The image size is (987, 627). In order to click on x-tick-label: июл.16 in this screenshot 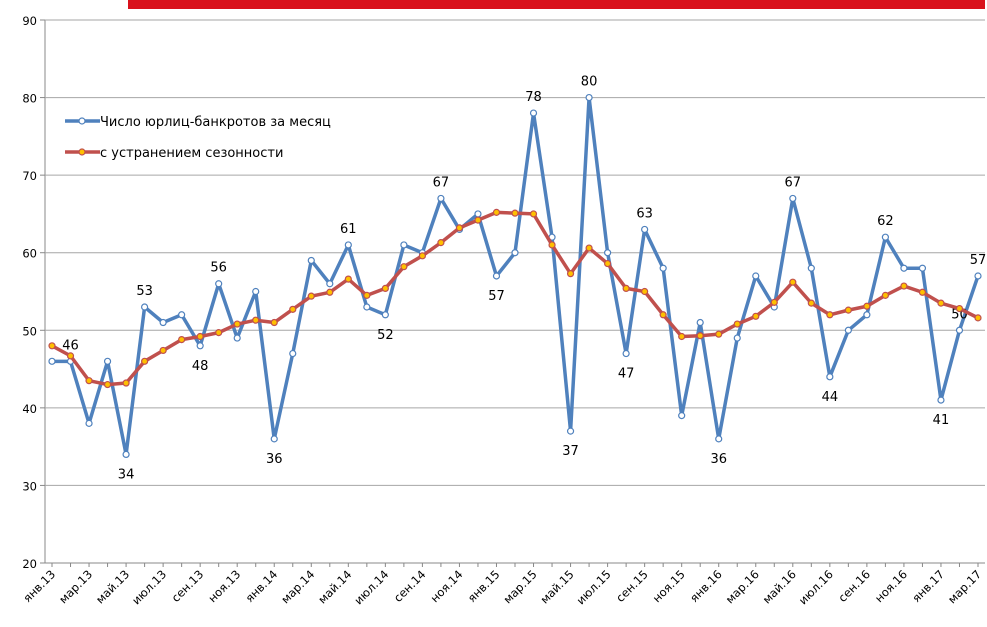, I will do `click(816, 587)`.